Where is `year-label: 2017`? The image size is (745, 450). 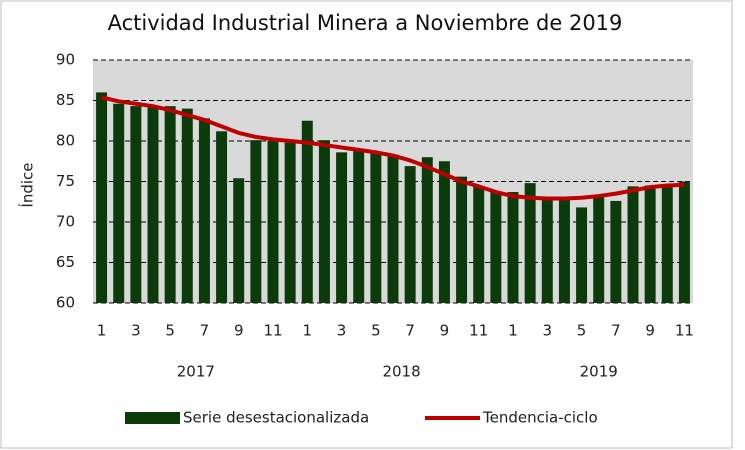 year-label: 2017 is located at coordinates (196, 372).